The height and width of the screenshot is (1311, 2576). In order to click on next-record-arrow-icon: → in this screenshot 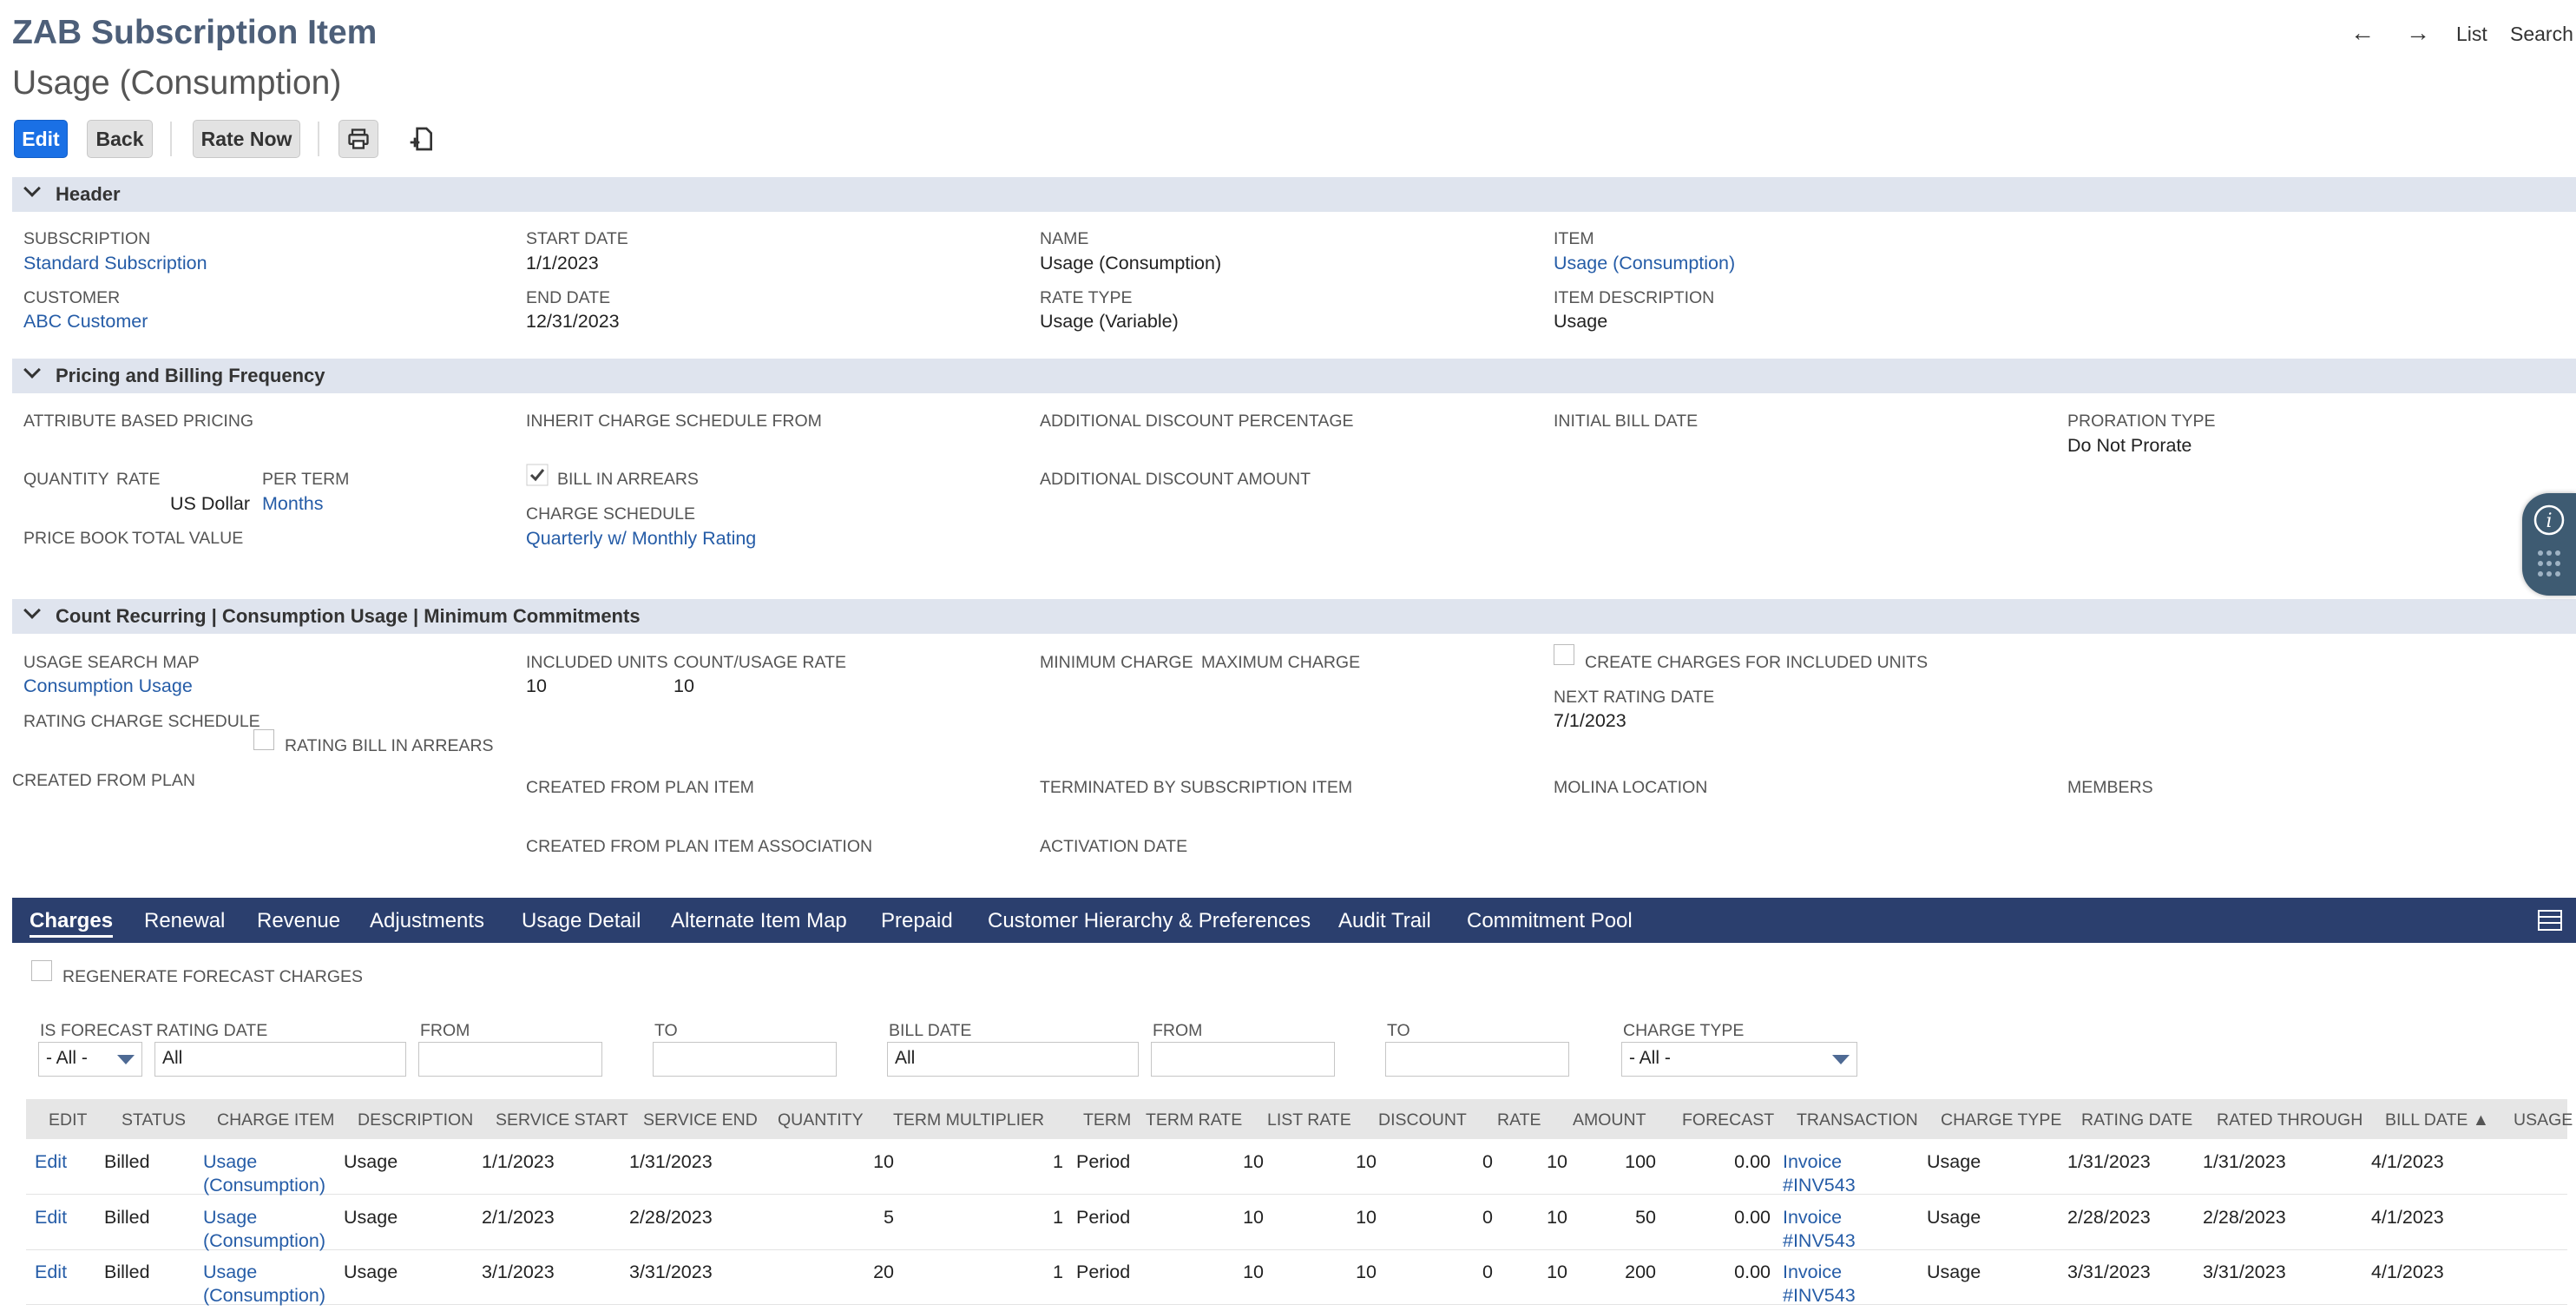, I will do `click(2418, 32)`.